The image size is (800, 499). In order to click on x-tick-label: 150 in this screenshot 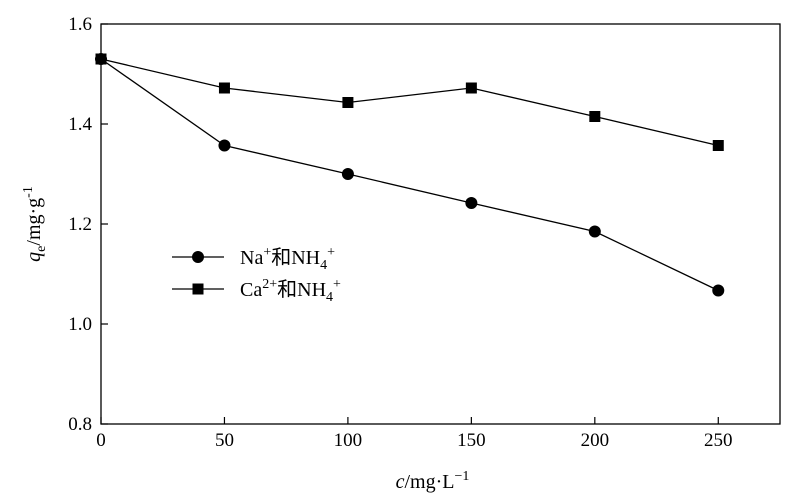, I will do `click(471, 440)`.